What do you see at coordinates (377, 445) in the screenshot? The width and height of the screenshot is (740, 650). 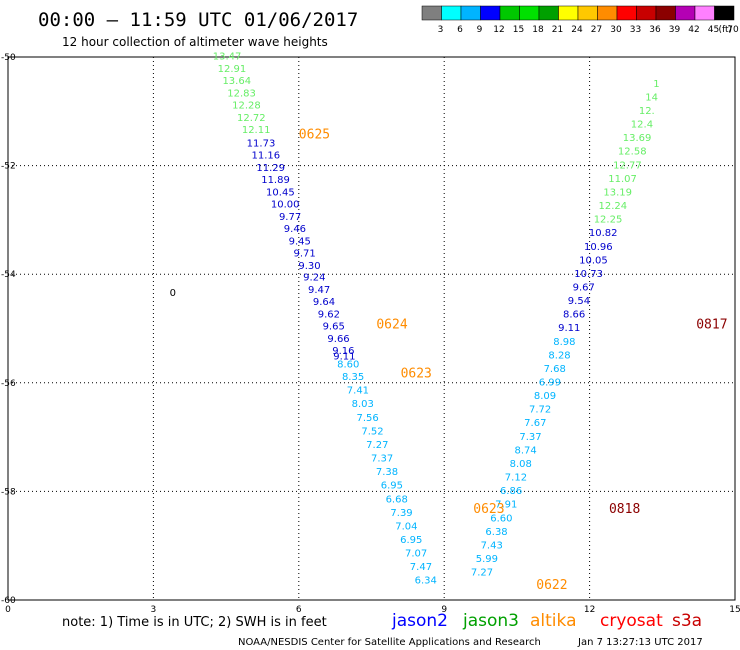 I see `data-point: 7.27` at bounding box center [377, 445].